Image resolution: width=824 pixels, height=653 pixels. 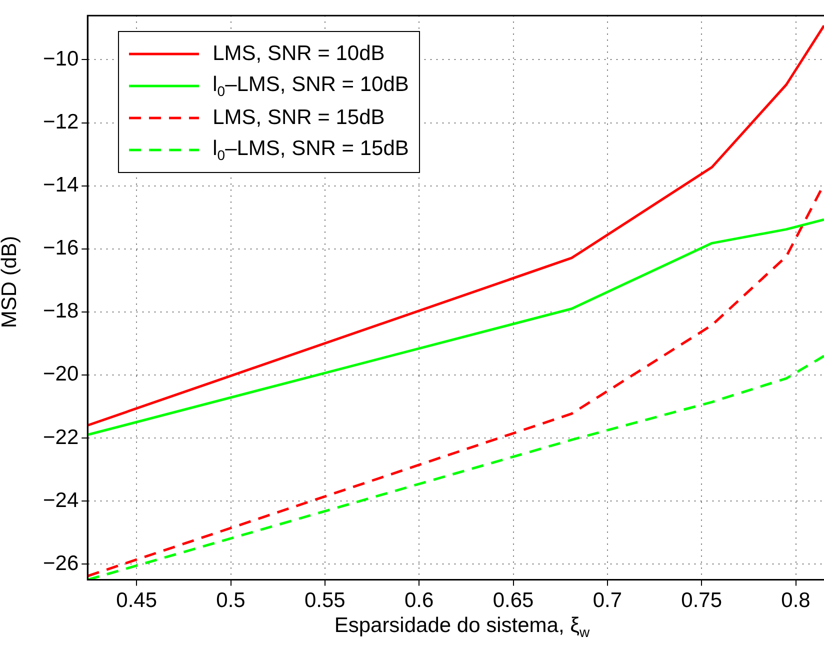 I want to click on y-tick-label: −16, so click(x=60, y=248).